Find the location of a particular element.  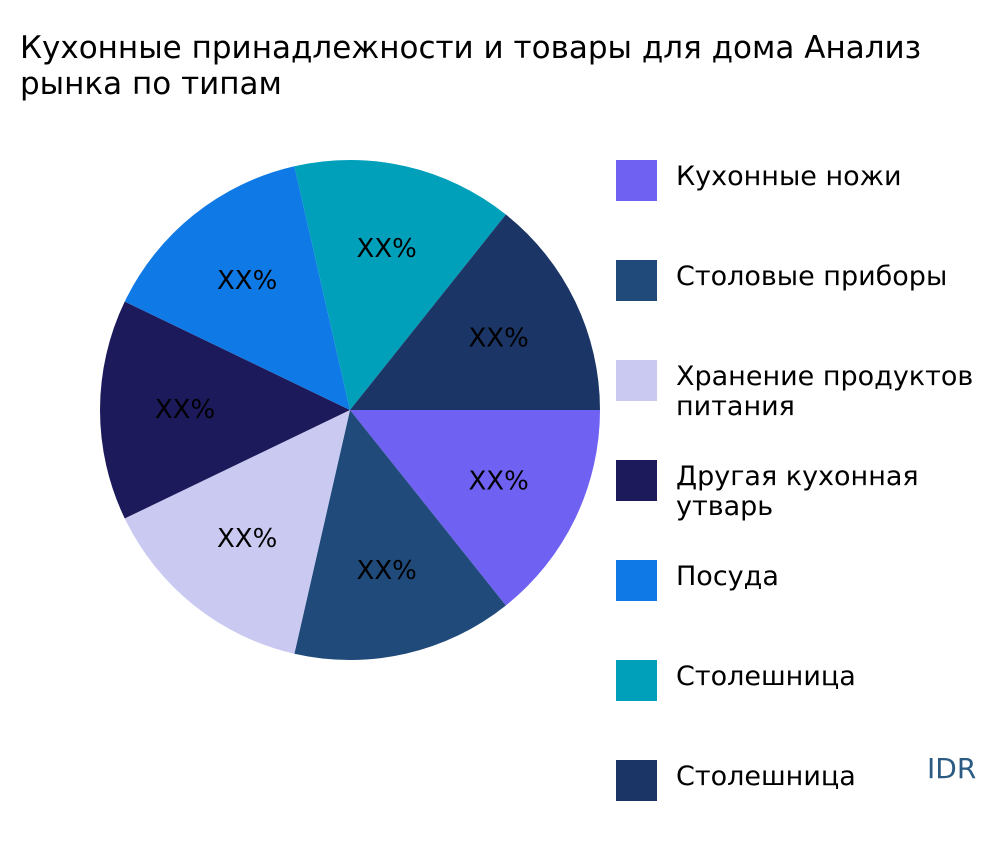

legend-label: Другая кухонная утварь is located at coordinates (797, 491).